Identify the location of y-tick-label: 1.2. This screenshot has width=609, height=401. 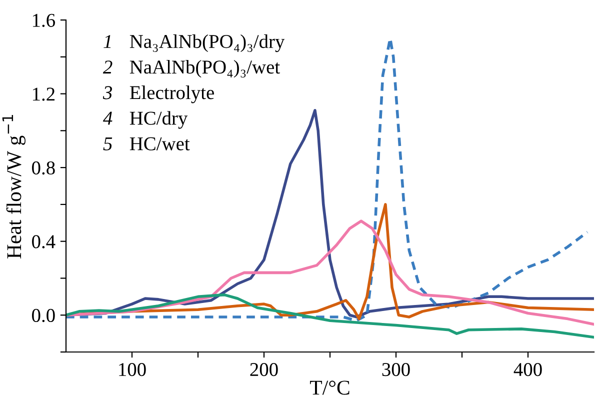
(43, 94).